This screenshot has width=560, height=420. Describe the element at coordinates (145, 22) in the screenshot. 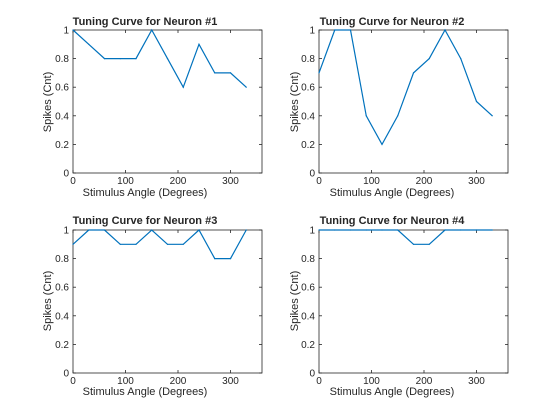

I see `subplot-title: Tuning Curve for Neuron #1` at that location.